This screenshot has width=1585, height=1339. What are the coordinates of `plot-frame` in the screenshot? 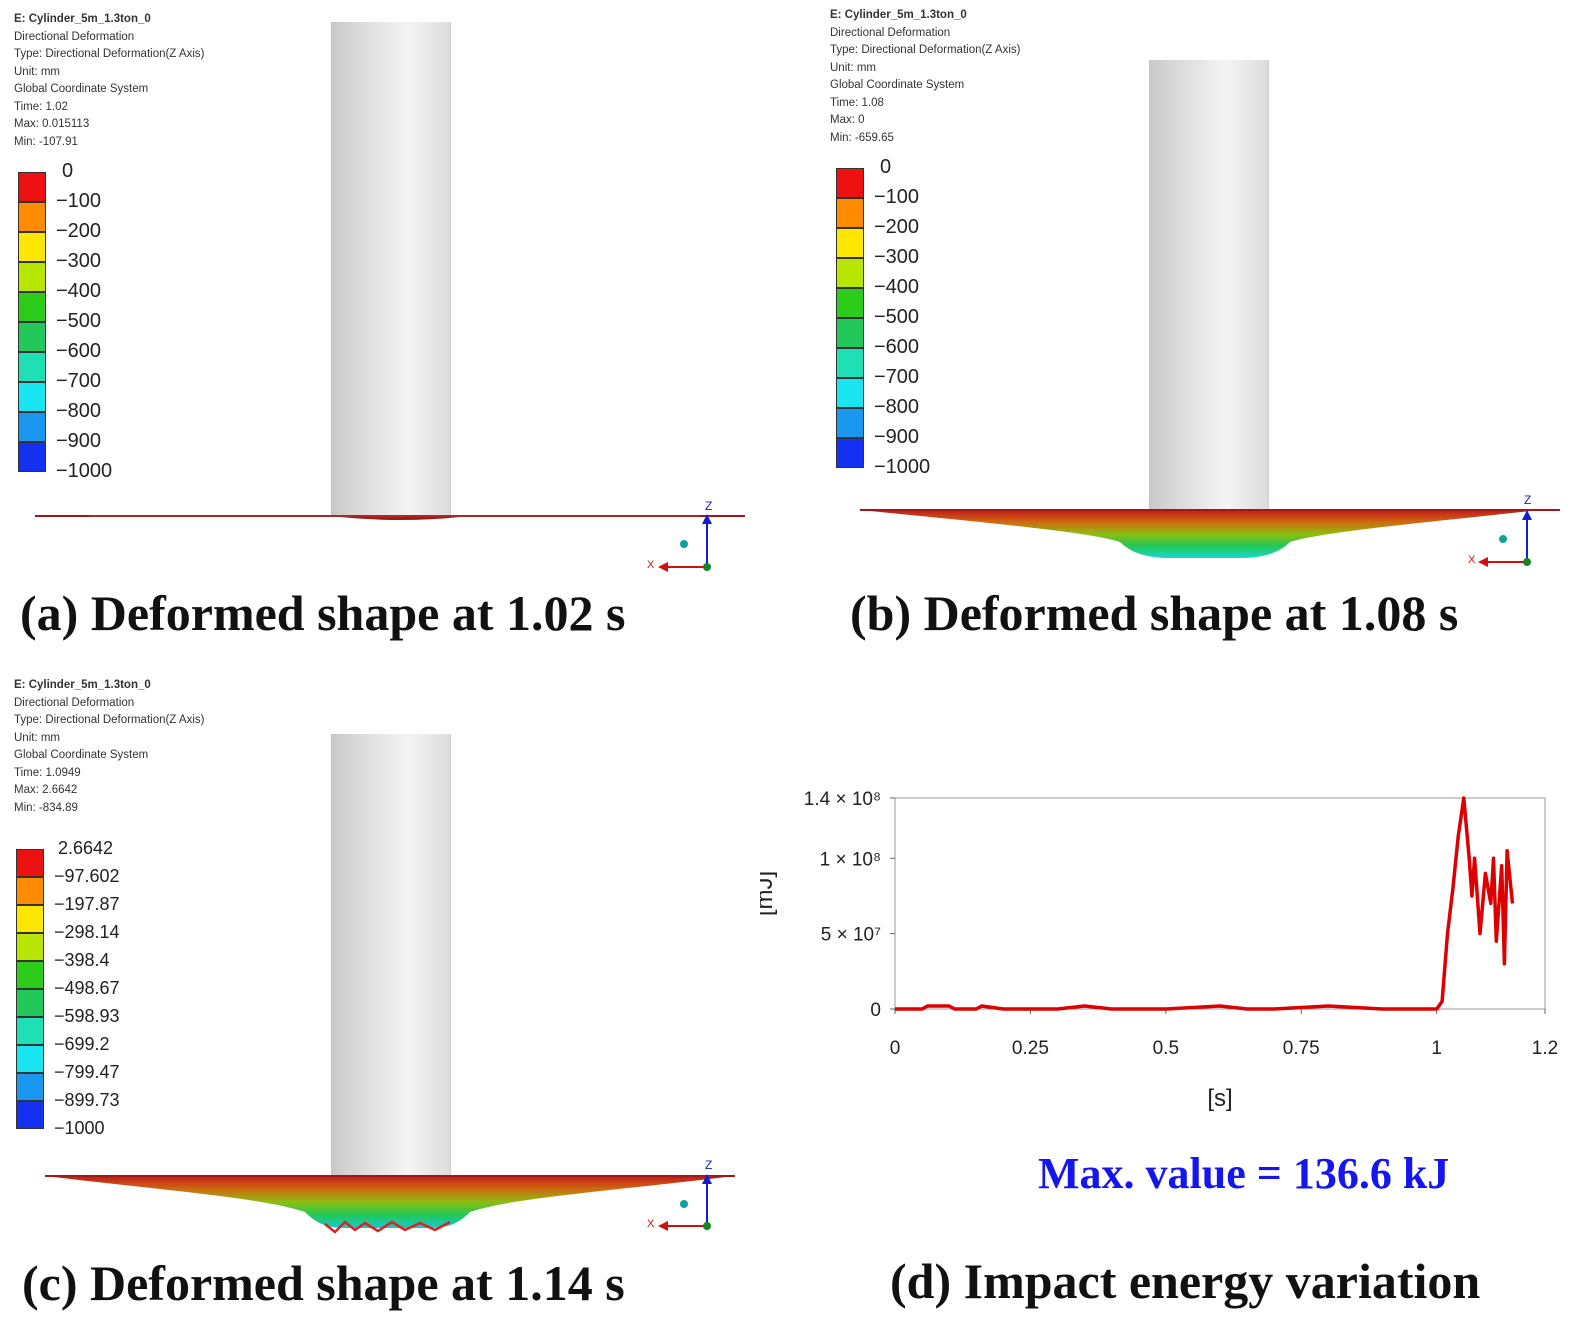 It's located at (1220, 903).